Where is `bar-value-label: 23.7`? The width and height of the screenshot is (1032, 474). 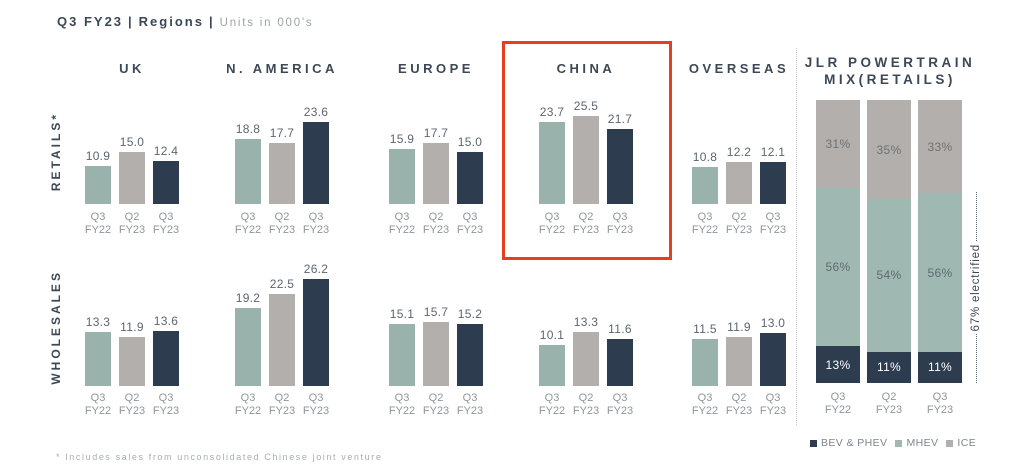 bar-value-label: 23.7 is located at coordinates (552, 112).